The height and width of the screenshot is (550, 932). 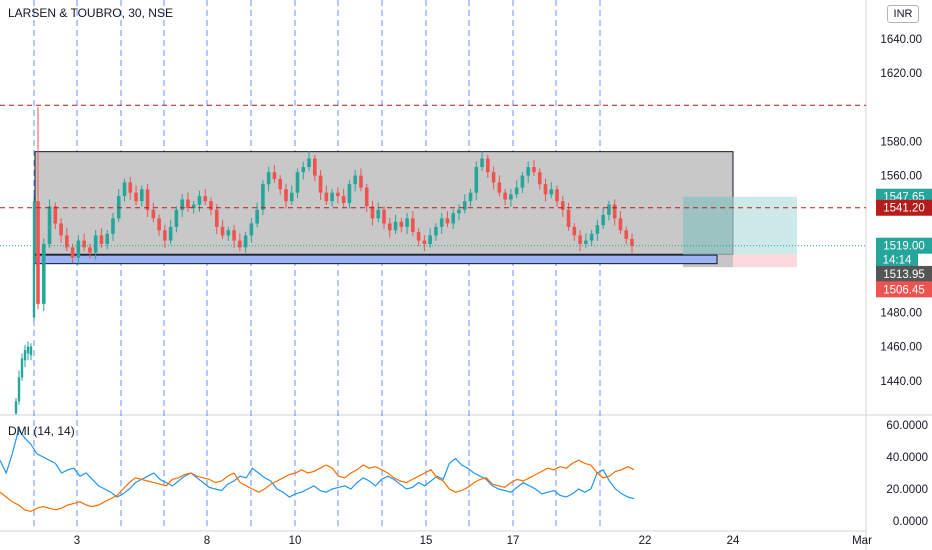 I want to click on time-tick-label: 3, so click(x=77, y=541).